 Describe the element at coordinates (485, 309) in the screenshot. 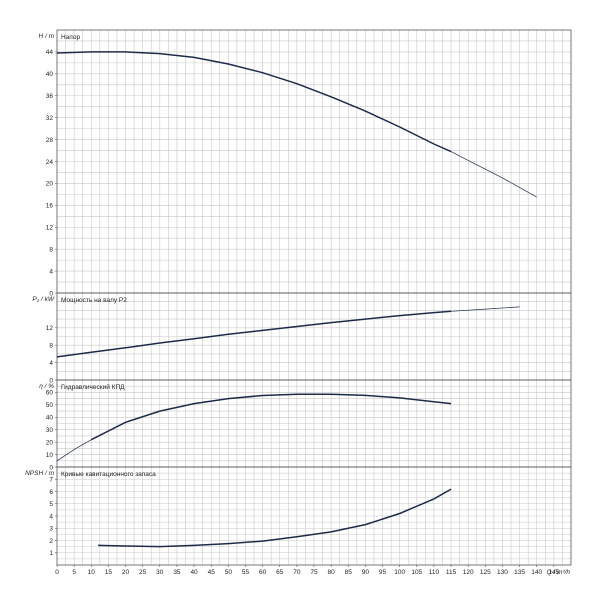

I see `power-curve-extension` at that location.